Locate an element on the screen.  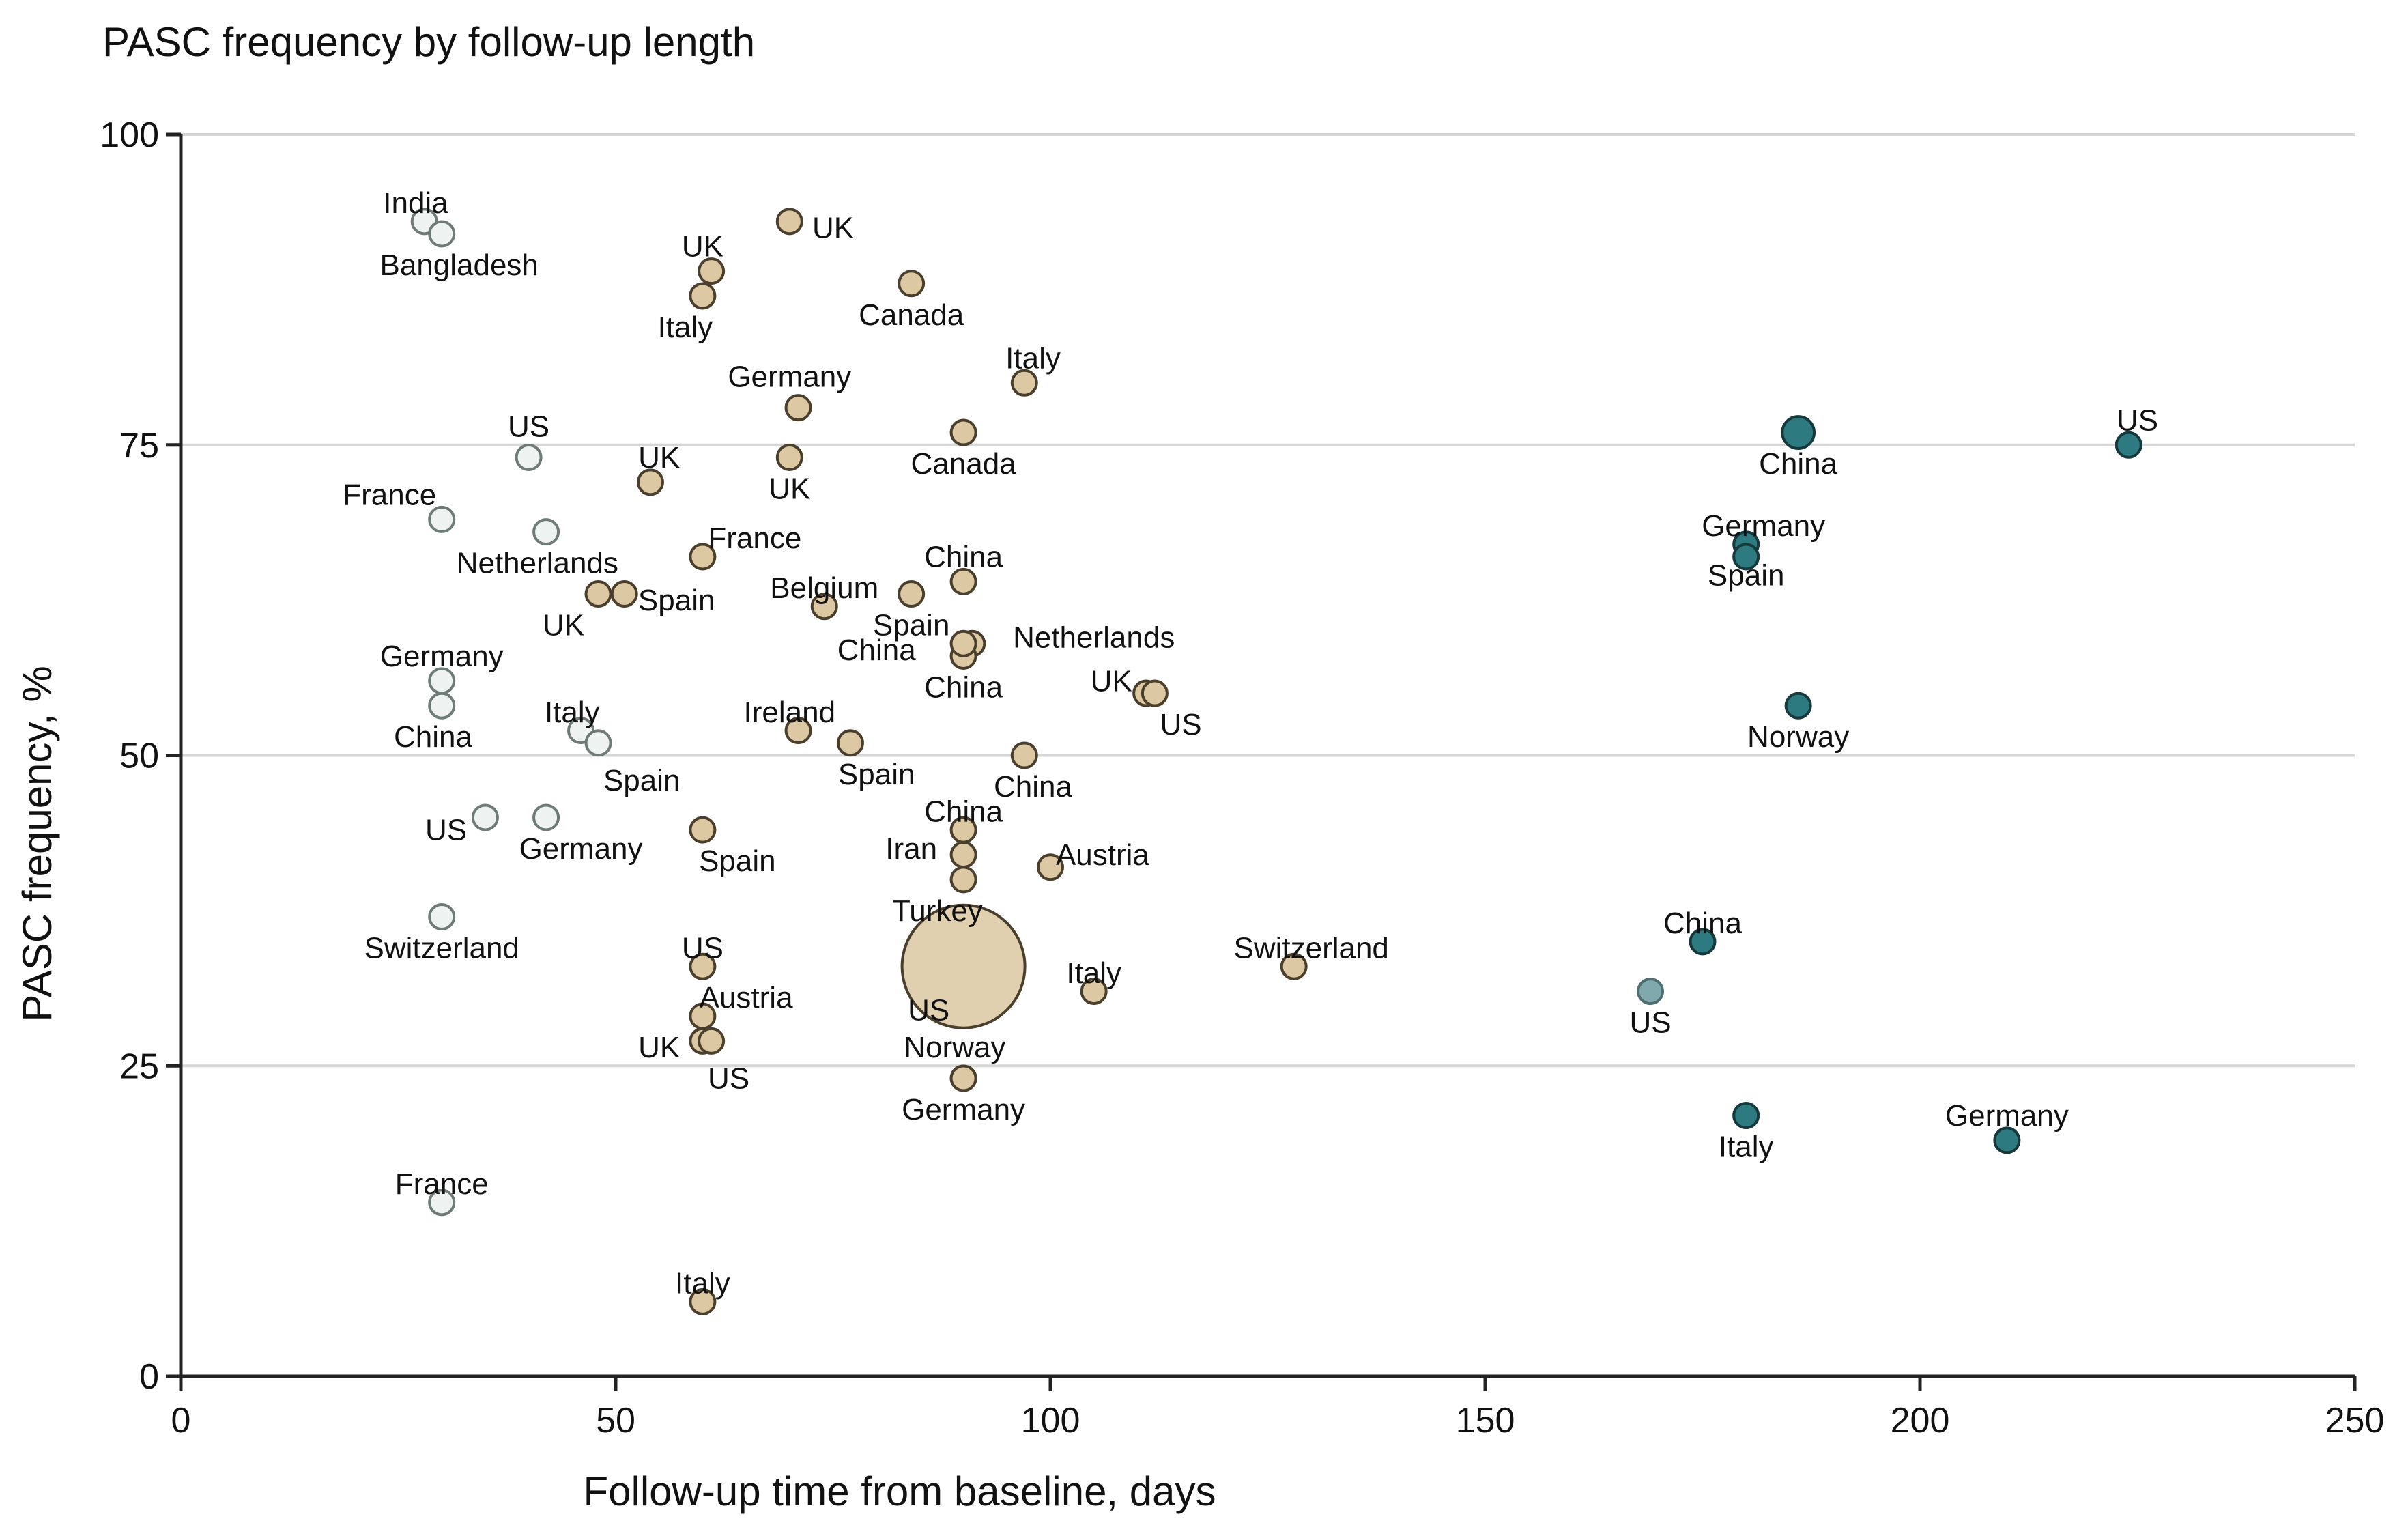
point-label: Turkey is located at coordinates (937, 911).